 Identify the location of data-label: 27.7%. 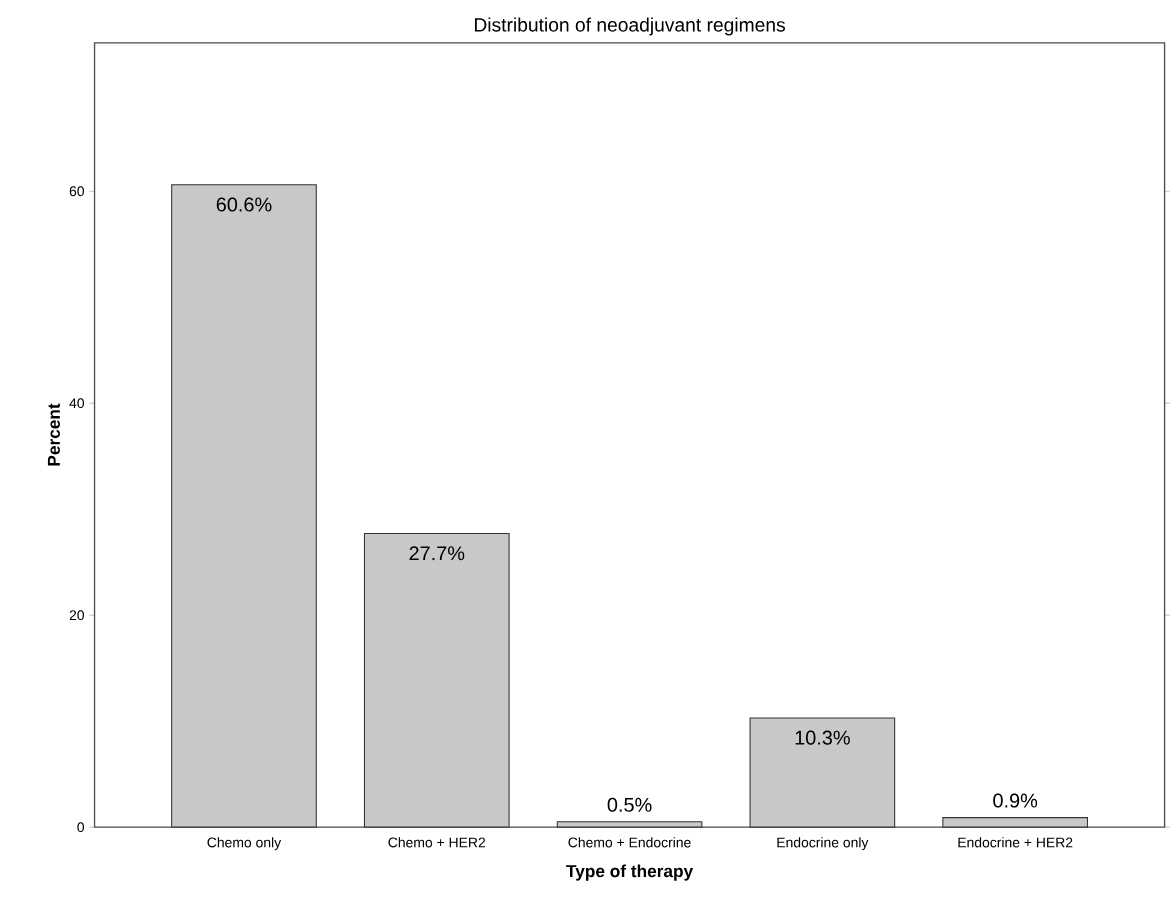
(437, 553).